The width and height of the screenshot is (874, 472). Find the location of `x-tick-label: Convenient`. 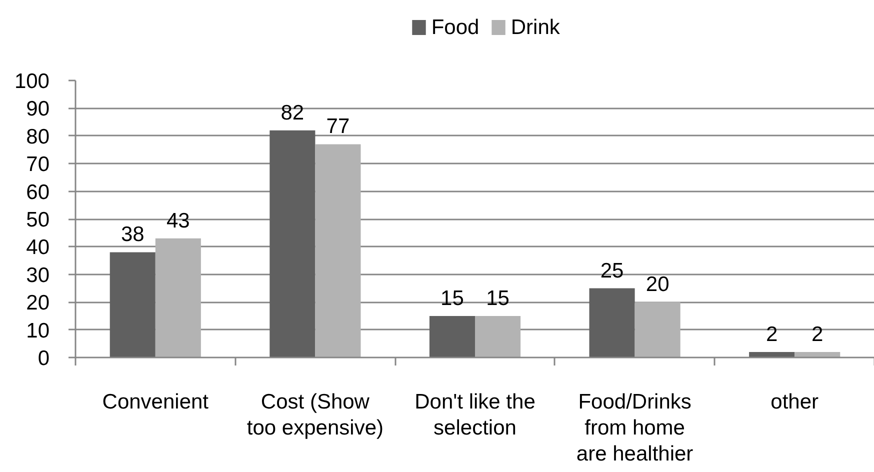

x-tick-label: Convenient is located at coordinates (155, 402).